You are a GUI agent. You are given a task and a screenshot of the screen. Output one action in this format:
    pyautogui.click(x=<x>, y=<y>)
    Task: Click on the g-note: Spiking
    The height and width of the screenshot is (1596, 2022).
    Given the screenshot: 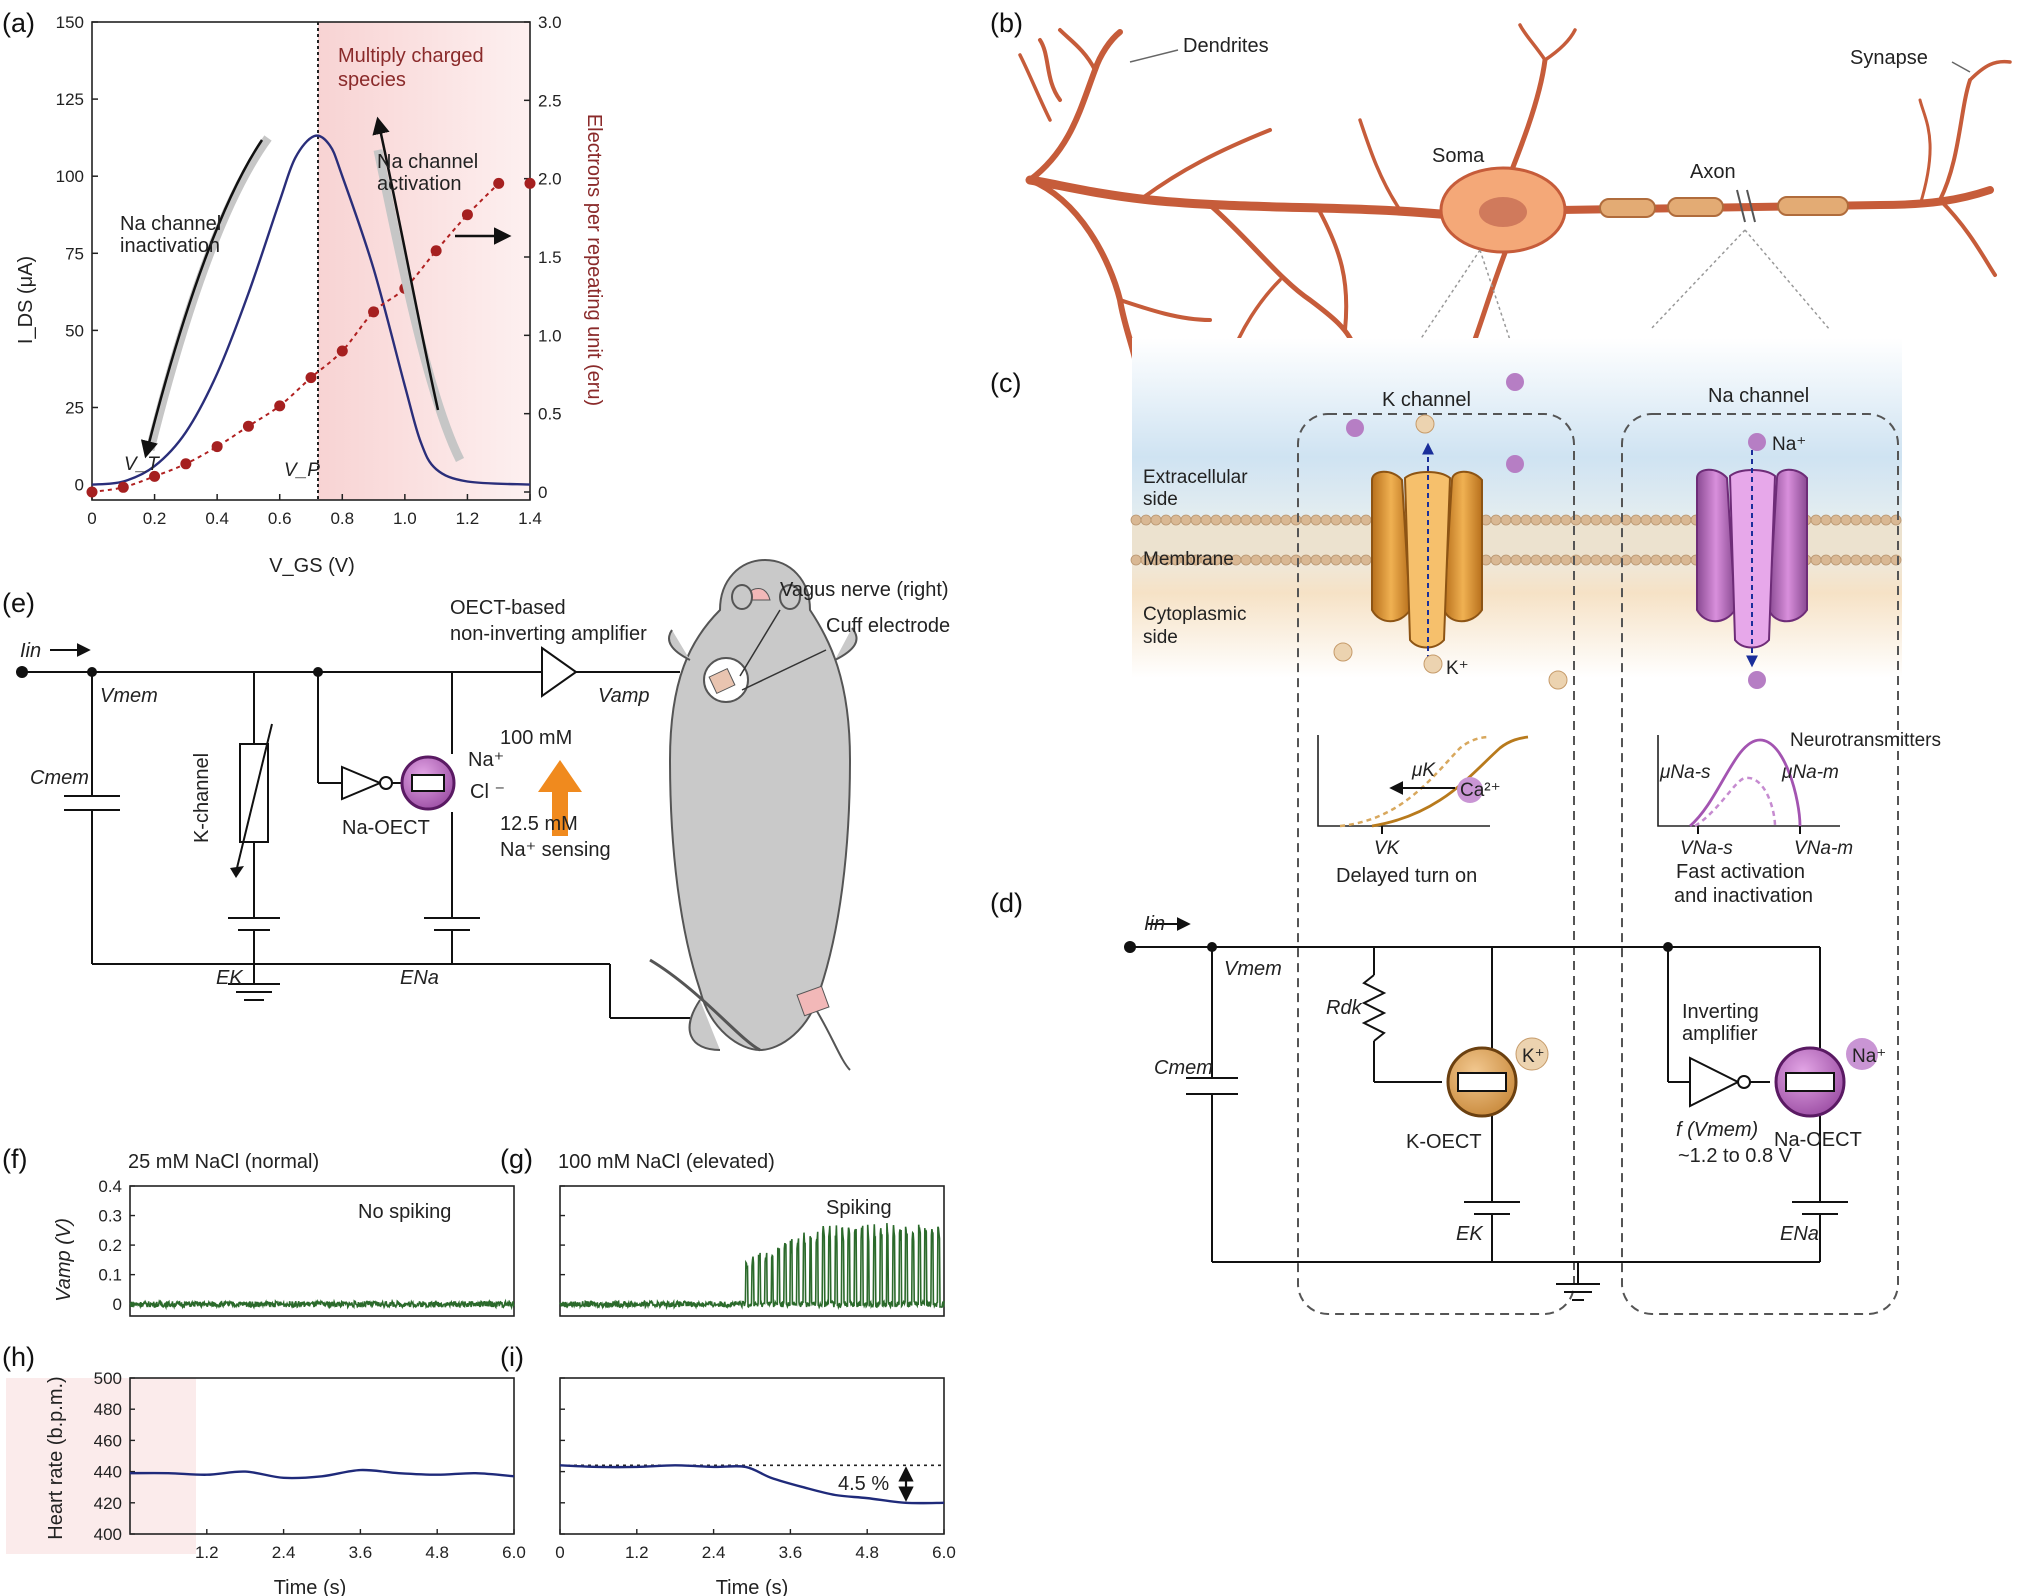 What is the action you would take?
    pyautogui.click(x=859, y=1208)
    